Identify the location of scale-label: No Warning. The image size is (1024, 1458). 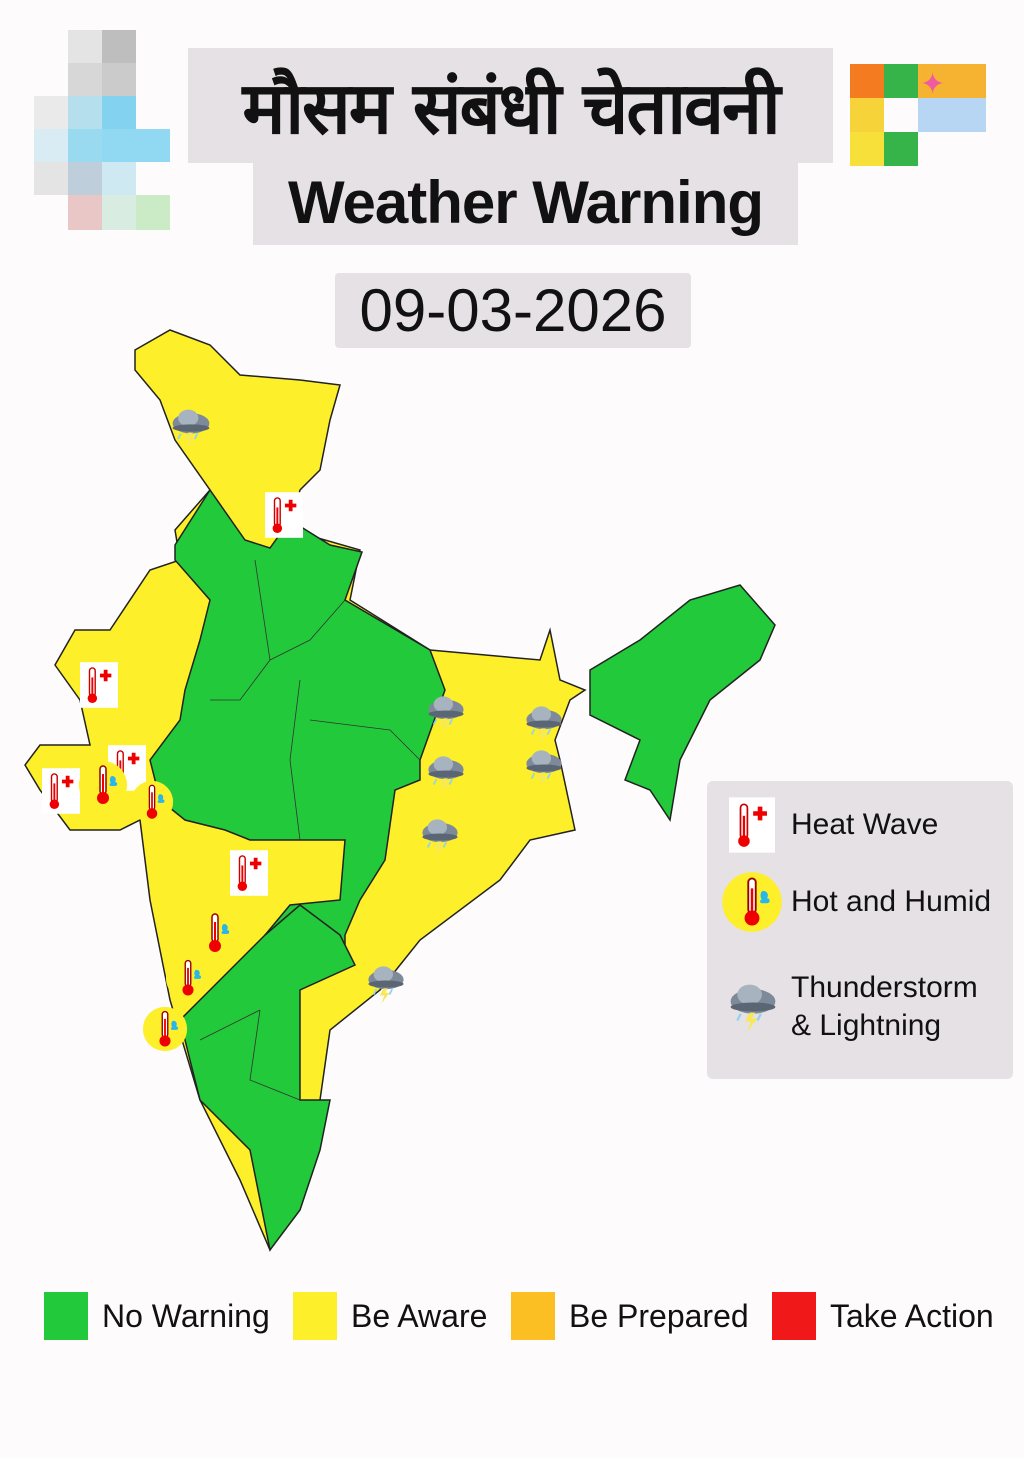
(186, 1315).